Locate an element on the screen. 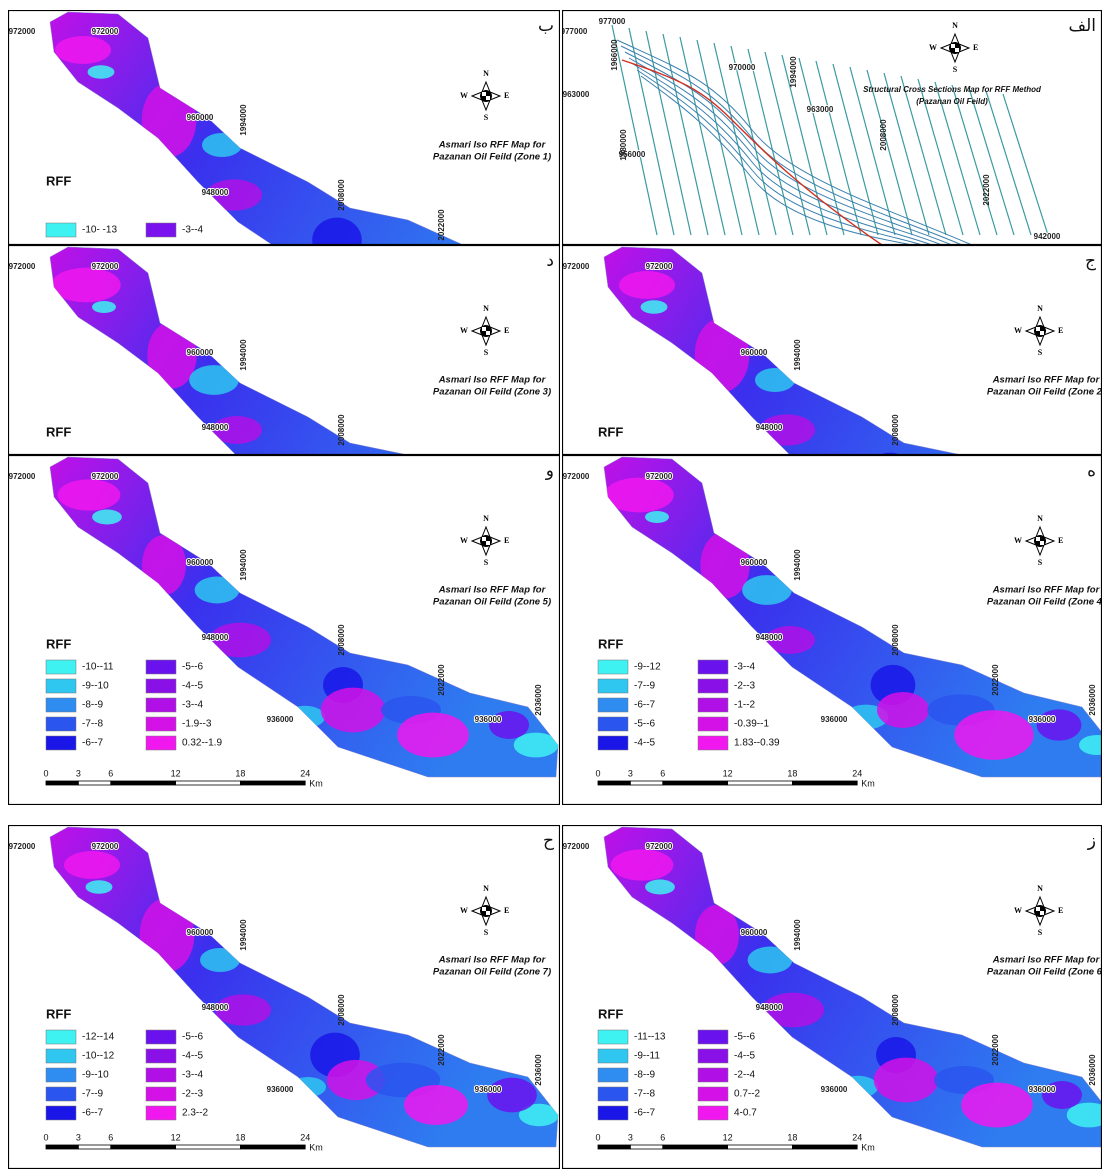 The image size is (1102, 1174). coordinate-label: 936000 is located at coordinates (488, 719).